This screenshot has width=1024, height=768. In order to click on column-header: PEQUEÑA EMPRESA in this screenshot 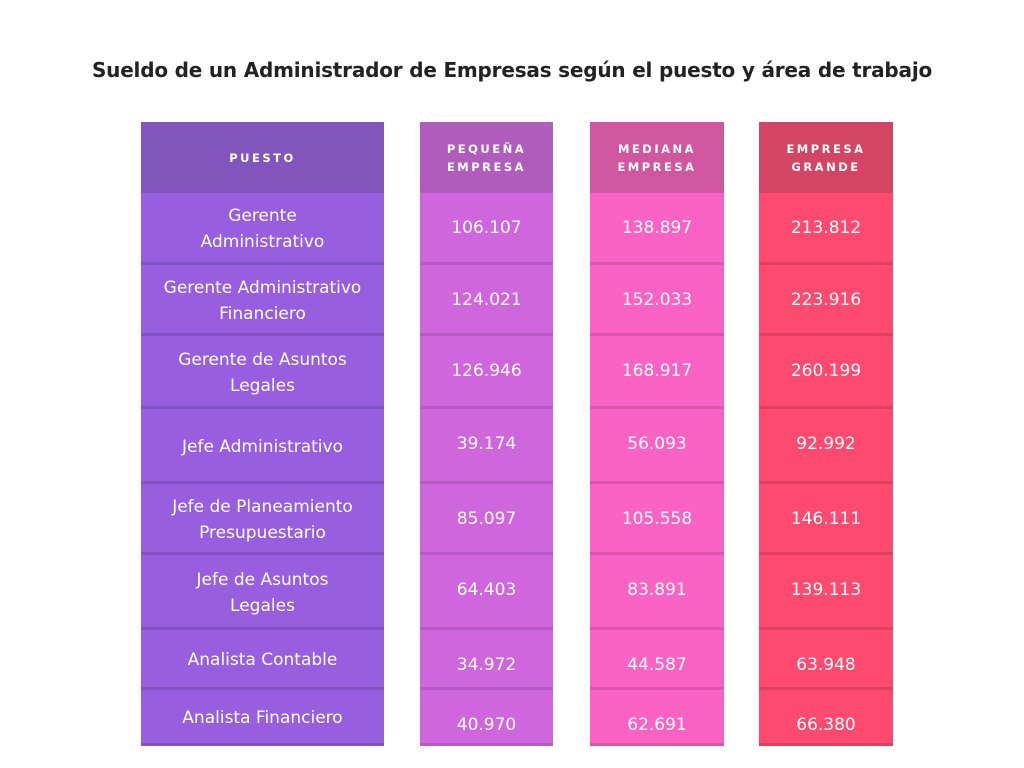, I will do `click(486, 157)`.